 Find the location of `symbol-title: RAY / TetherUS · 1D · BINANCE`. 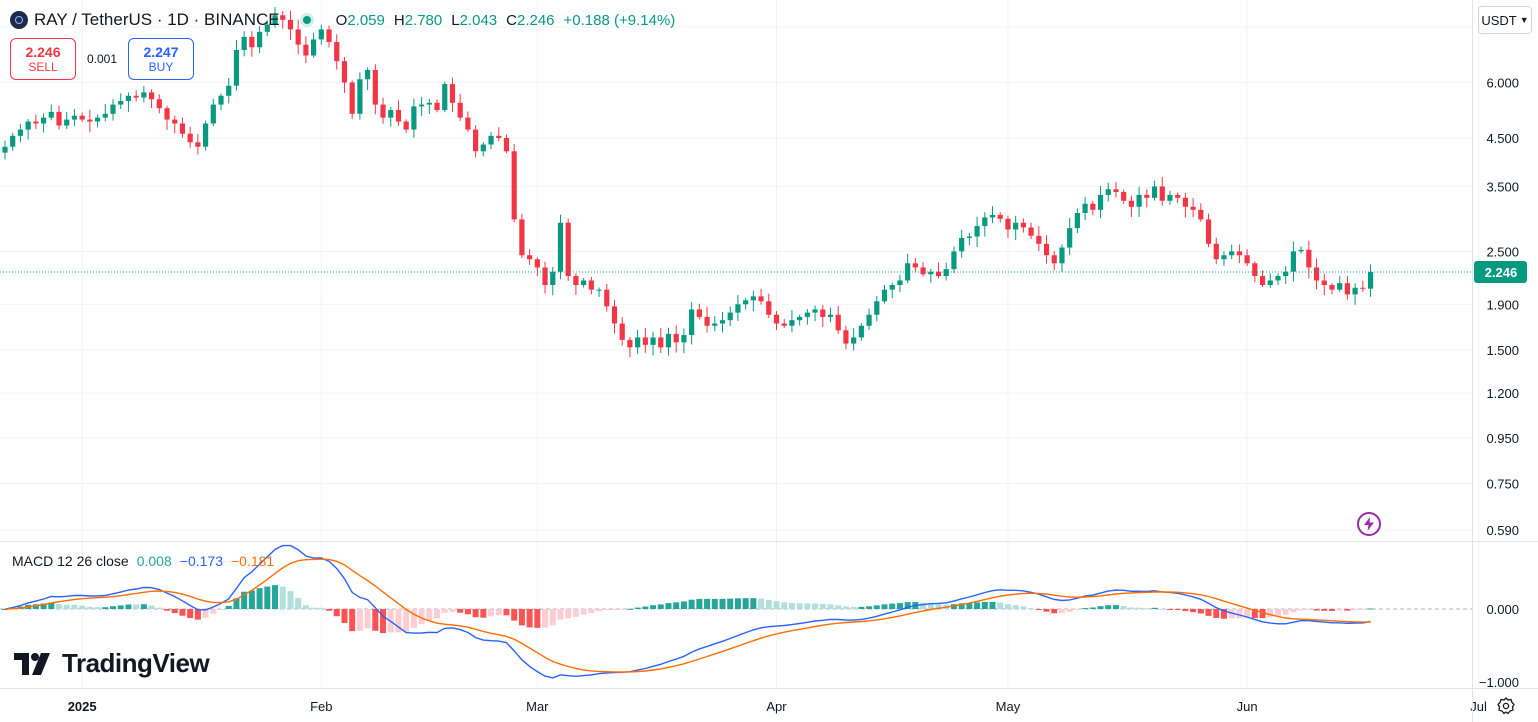

symbol-title: RAY / TetherUS · 1D · BINANCE is located at coordinates (157, 19).